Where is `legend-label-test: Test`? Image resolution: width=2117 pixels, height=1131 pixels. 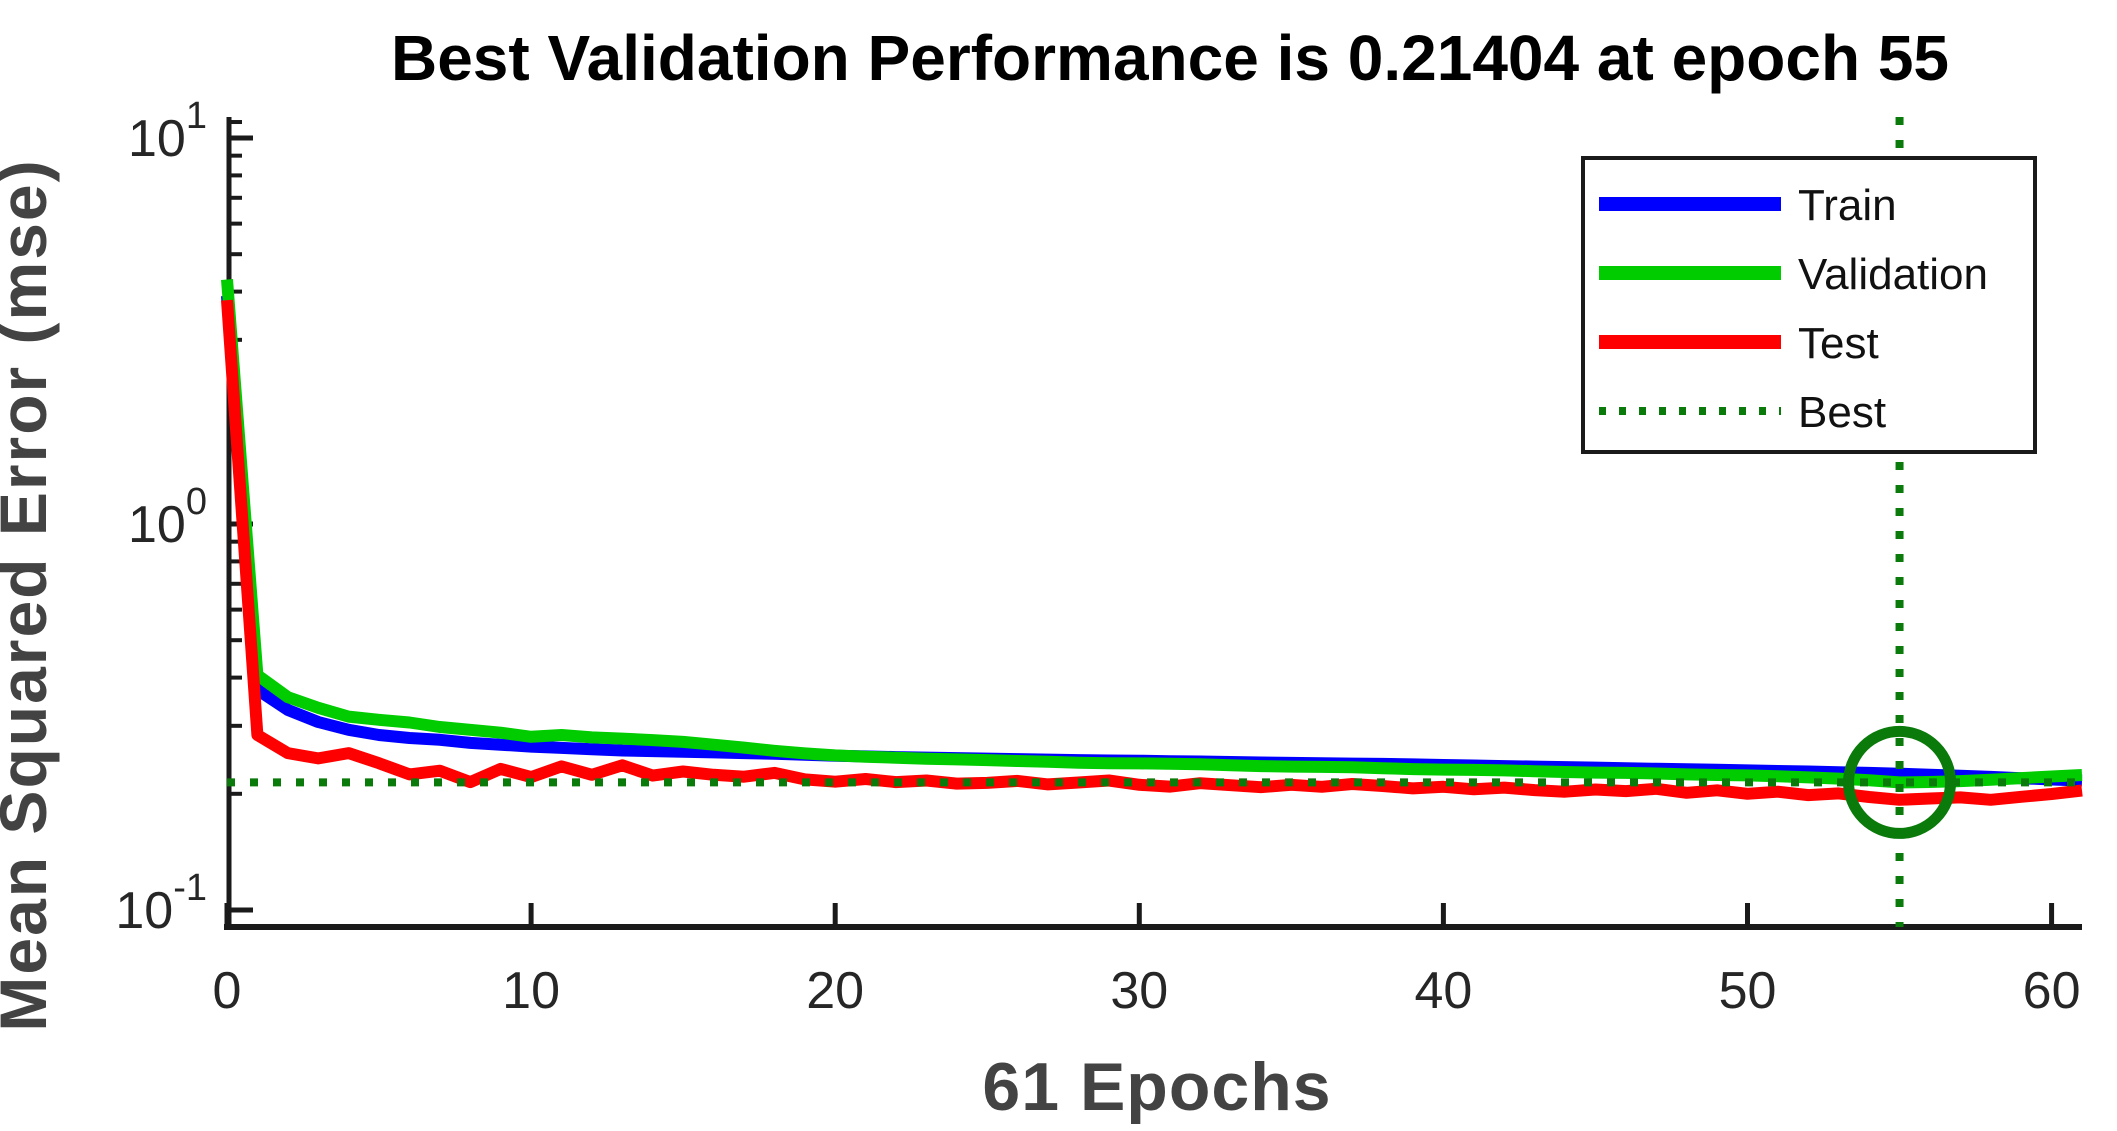
legend-label-test: Test is located at coordinates (1838, 343).